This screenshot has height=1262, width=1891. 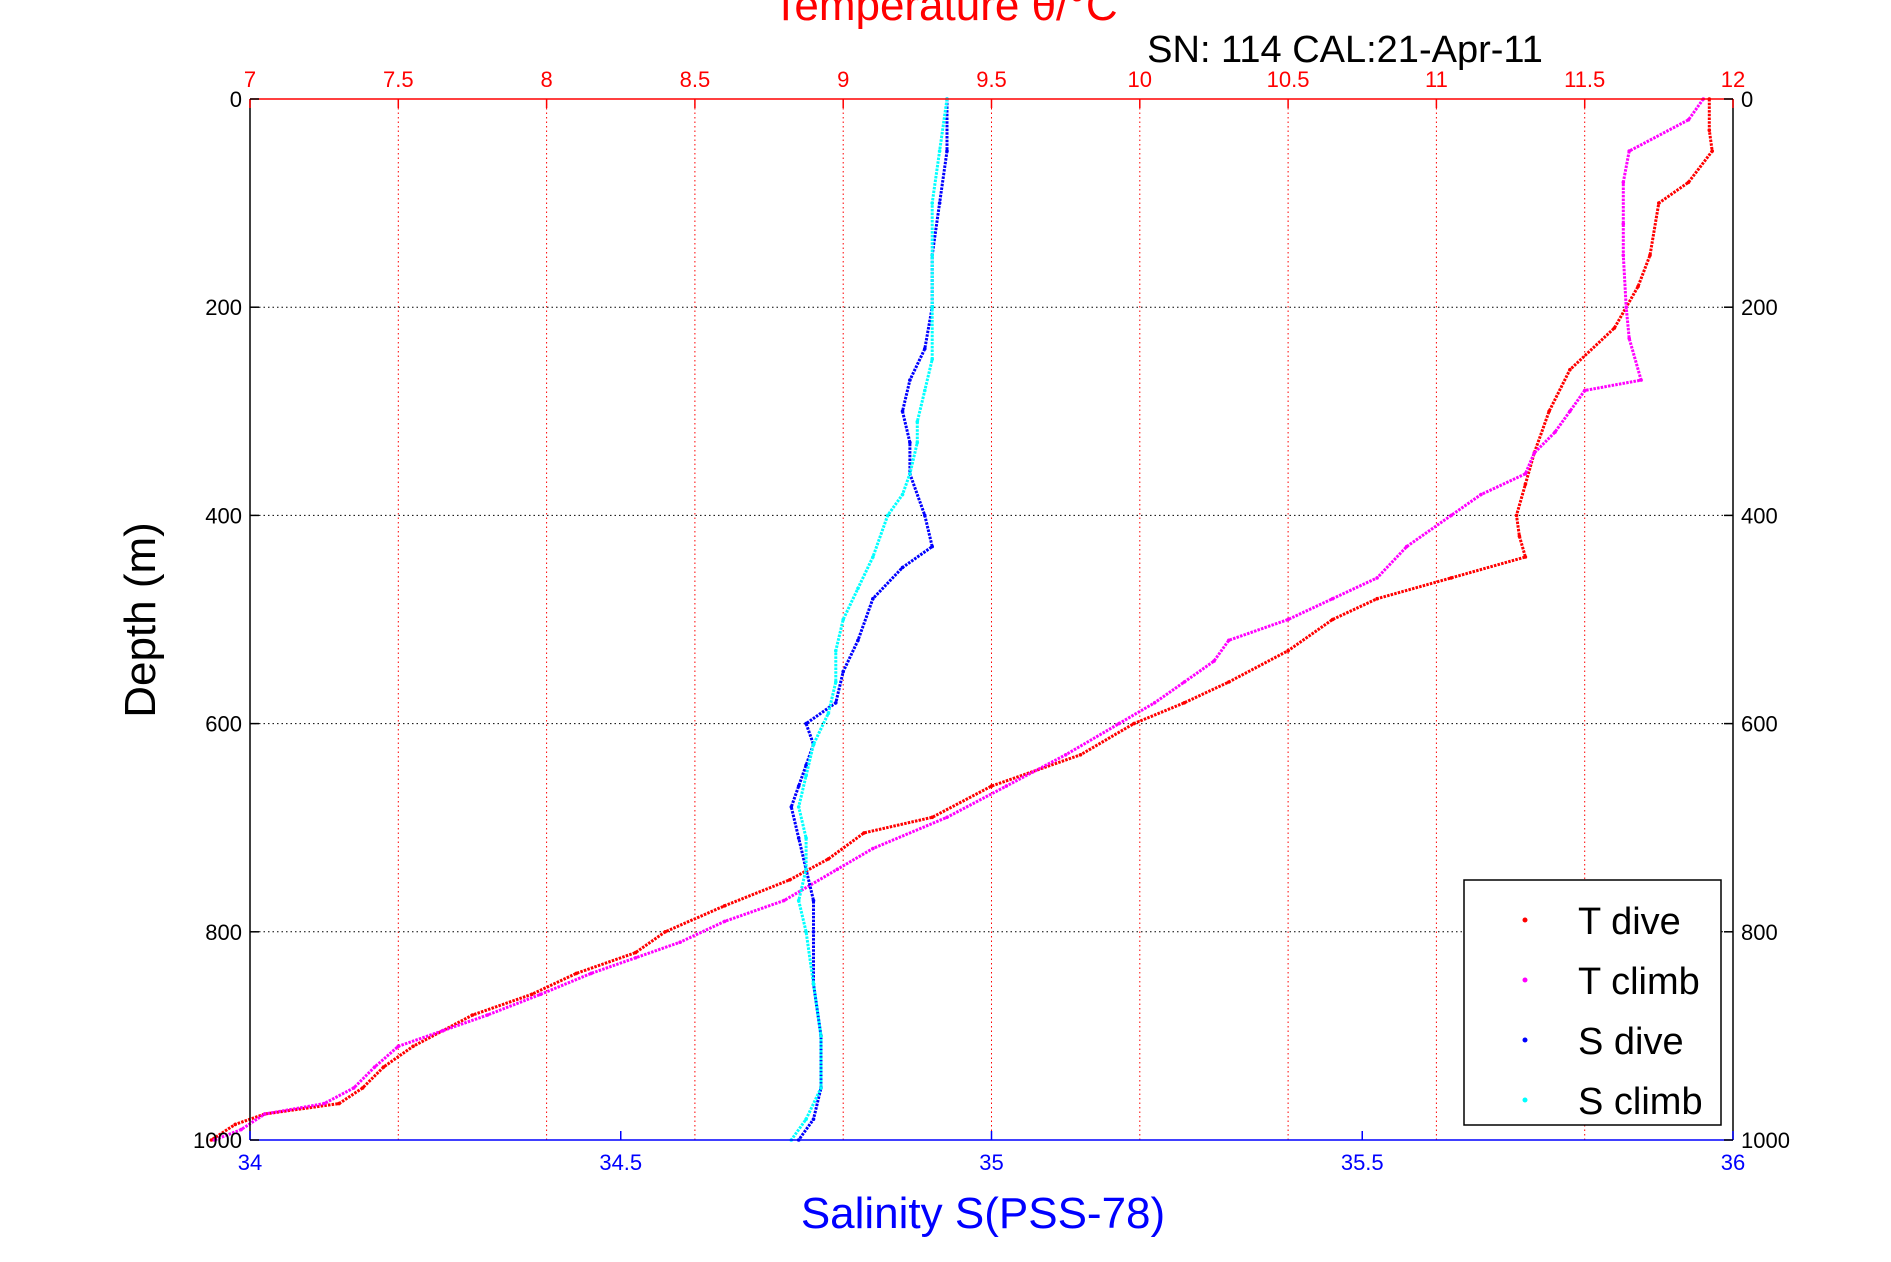 I want to click on x-axis-label: Salinity S(PSS-78), so click(x=983, y=1213).